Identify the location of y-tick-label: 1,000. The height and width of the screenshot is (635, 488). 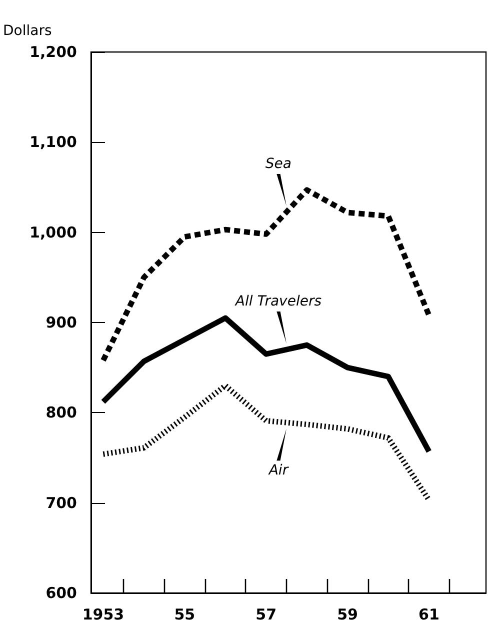
(53, 232).